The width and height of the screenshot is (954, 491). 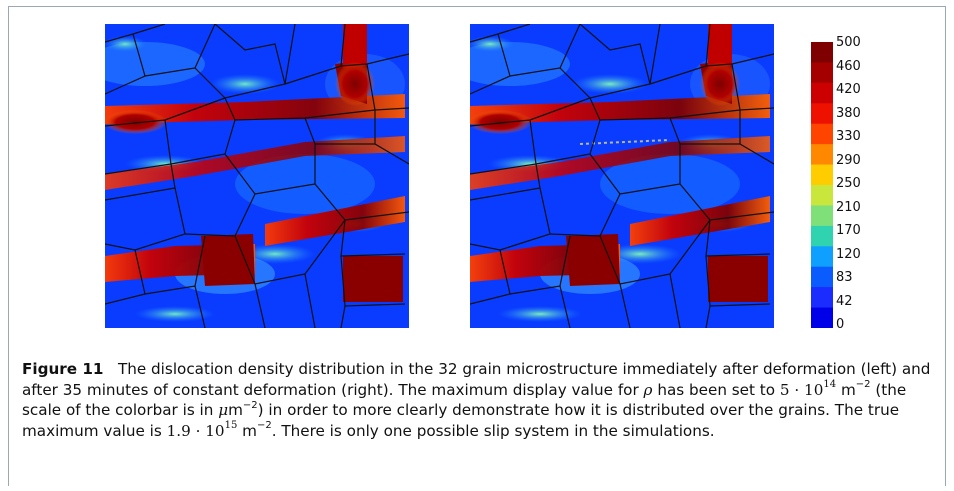 What do you see at coordinates (848, 160) in the screenshot?
I see `colorbar-tick-label: 290` at bounding box center [848, 160].